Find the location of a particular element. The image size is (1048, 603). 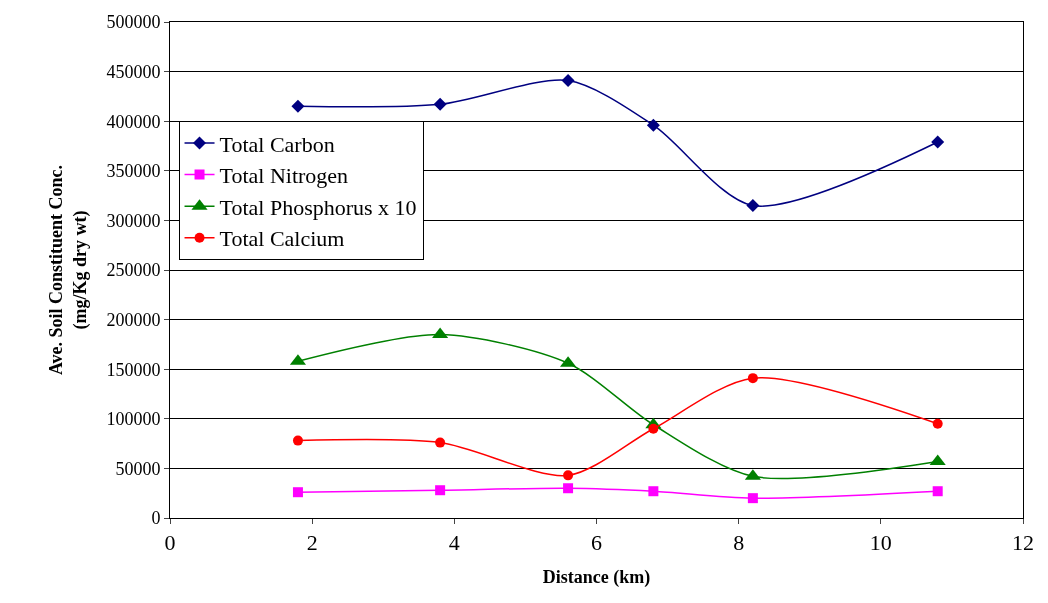

x-tick-label: 4 is located at coordinates (454, 543).